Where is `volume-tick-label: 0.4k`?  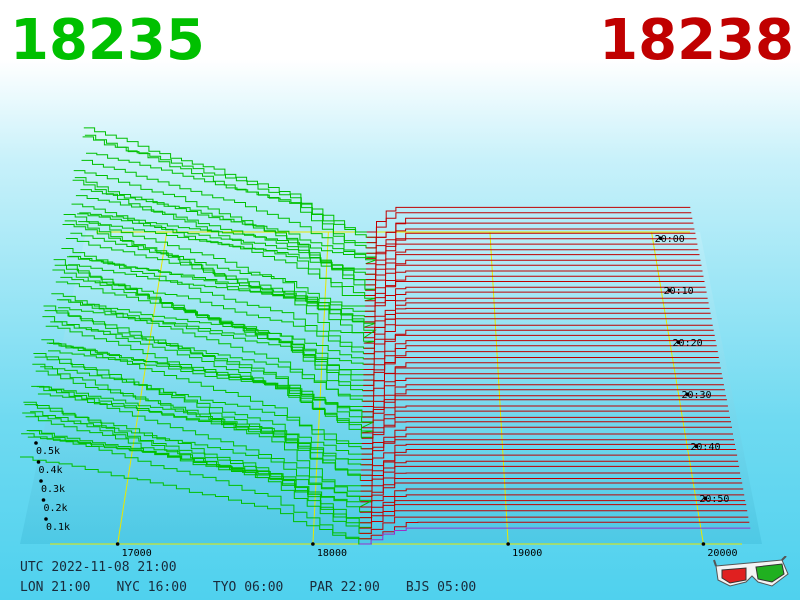 volume-tick-label: 0.4k is located at coordinates (51, 470).